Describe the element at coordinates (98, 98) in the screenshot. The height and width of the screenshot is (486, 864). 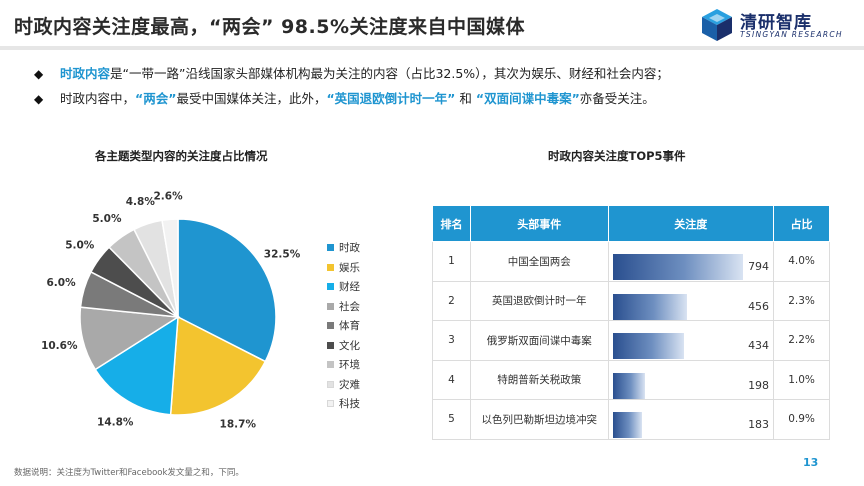
I see `finding-2-text-a: 时政内容中，` at that location.